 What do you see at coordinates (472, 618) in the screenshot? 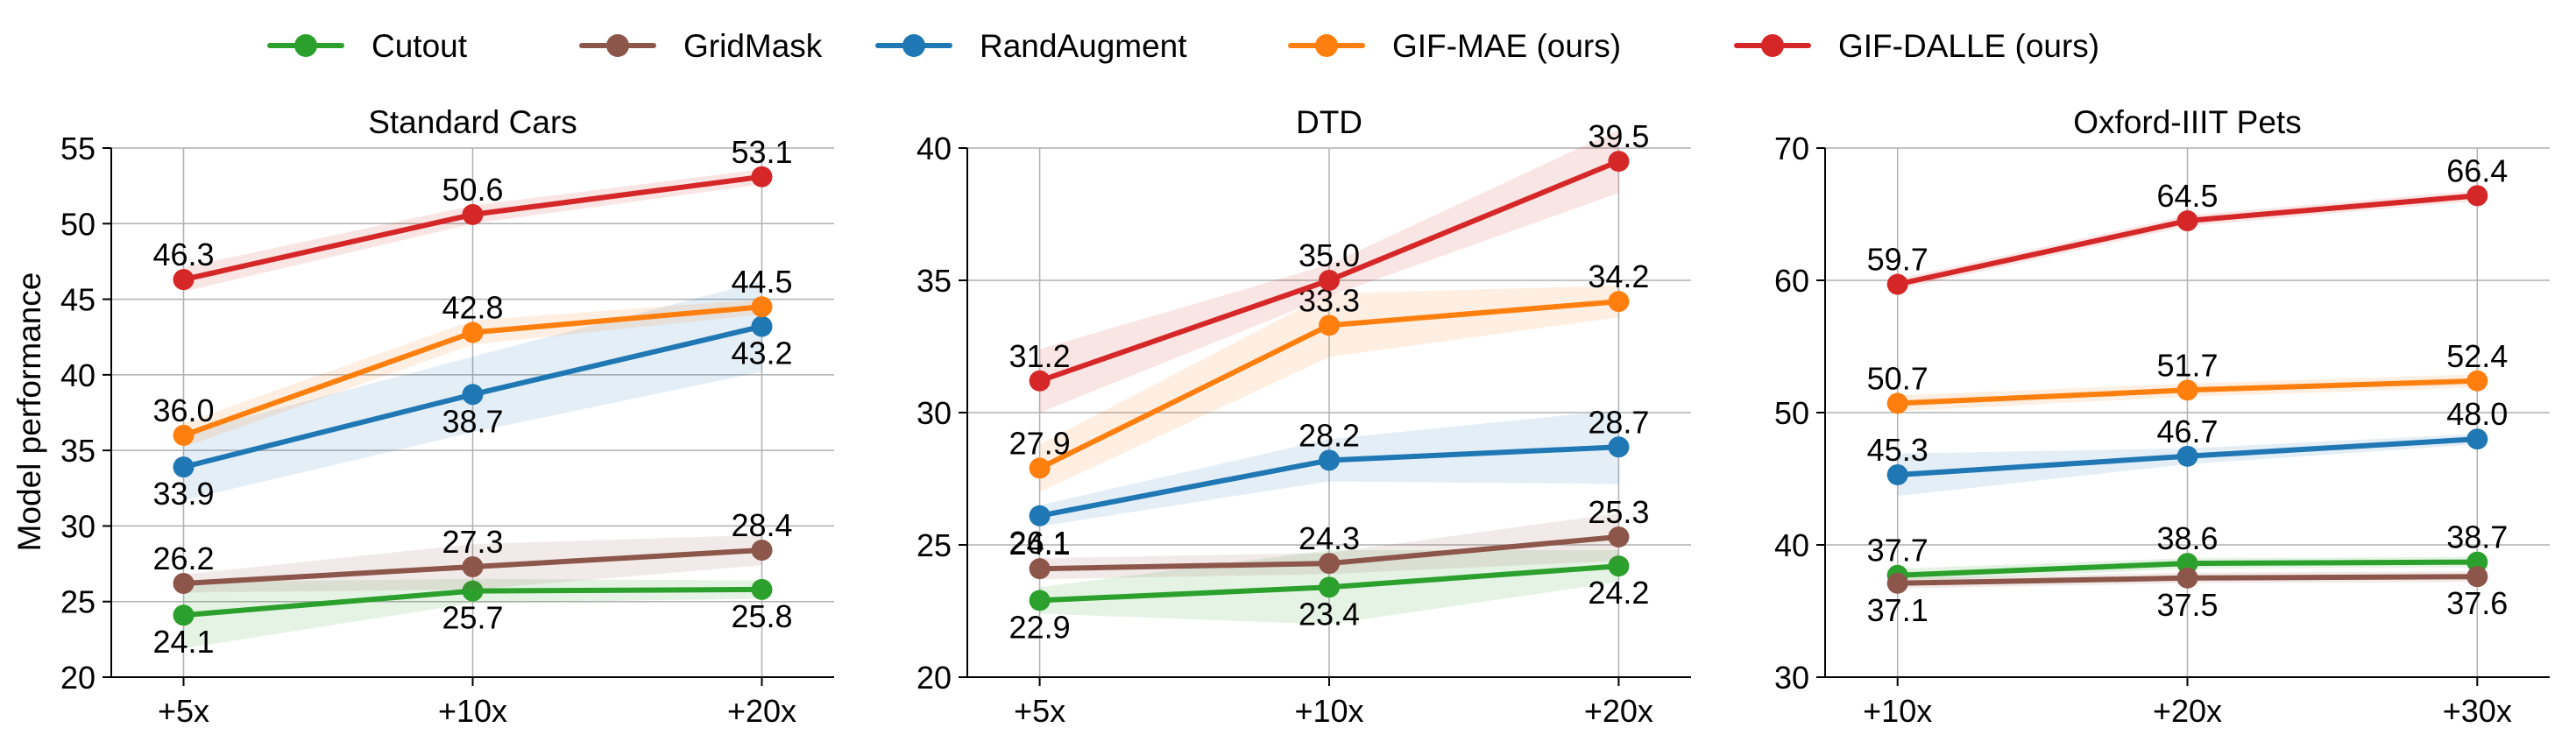
I see `data-label-cutout: 25.7` at bounding box center [472, 618].